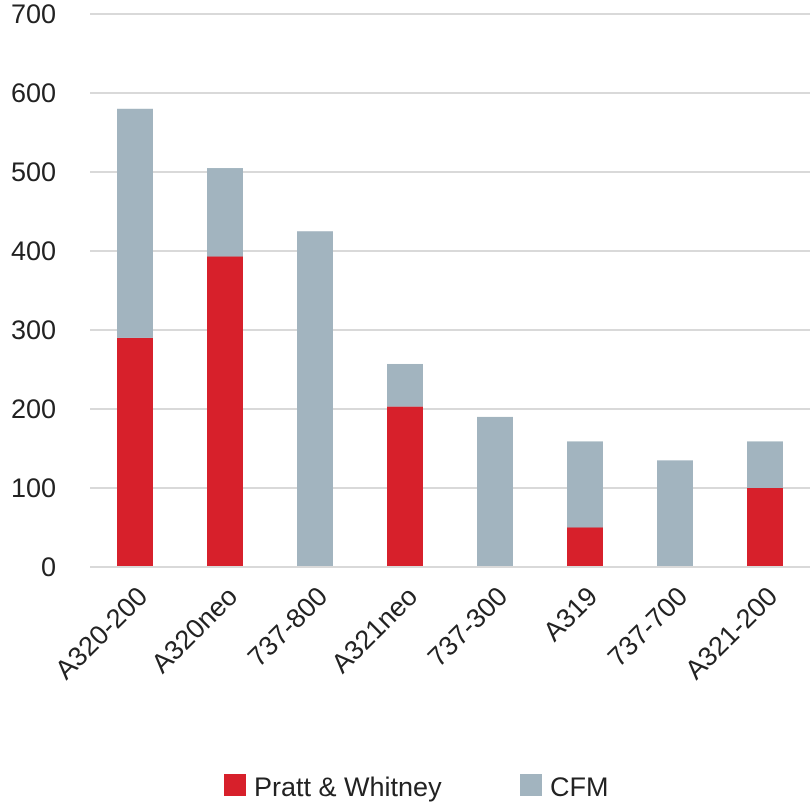 The width and height of the screenshot is (810, 805). I want to click on y-tick-label: 100, so click(33, 488).